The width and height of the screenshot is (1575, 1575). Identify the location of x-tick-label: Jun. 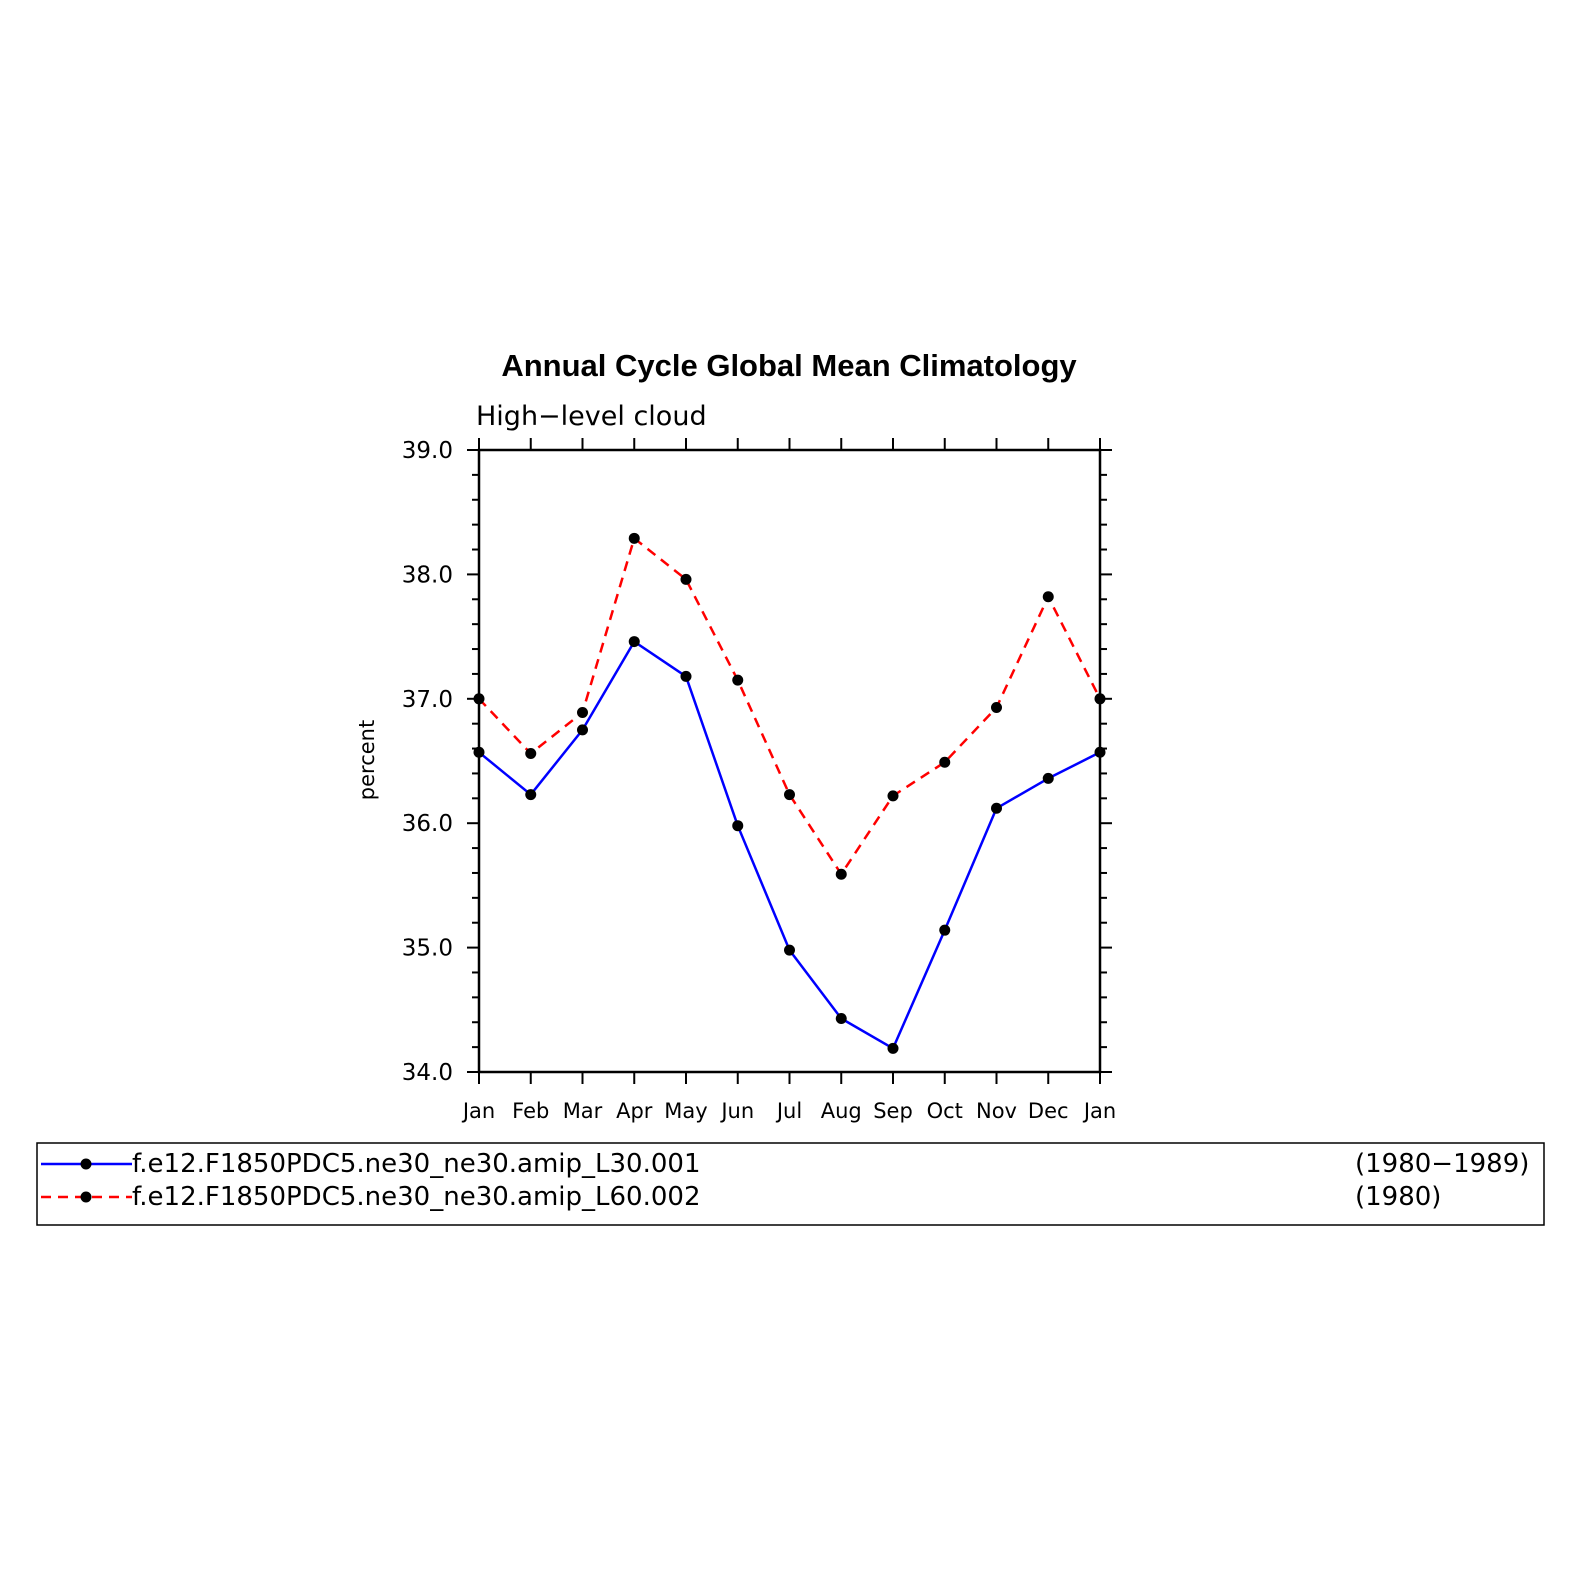
(736, 1111).